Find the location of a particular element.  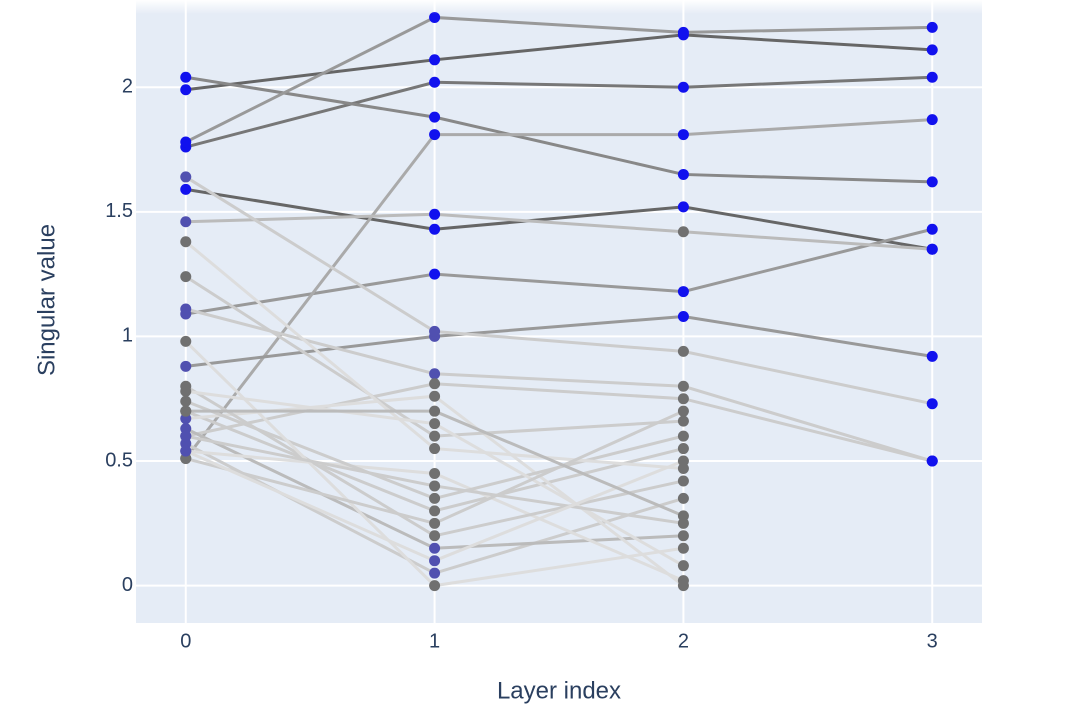

y-tick-label: 1 is located at coordinates (127, 336).